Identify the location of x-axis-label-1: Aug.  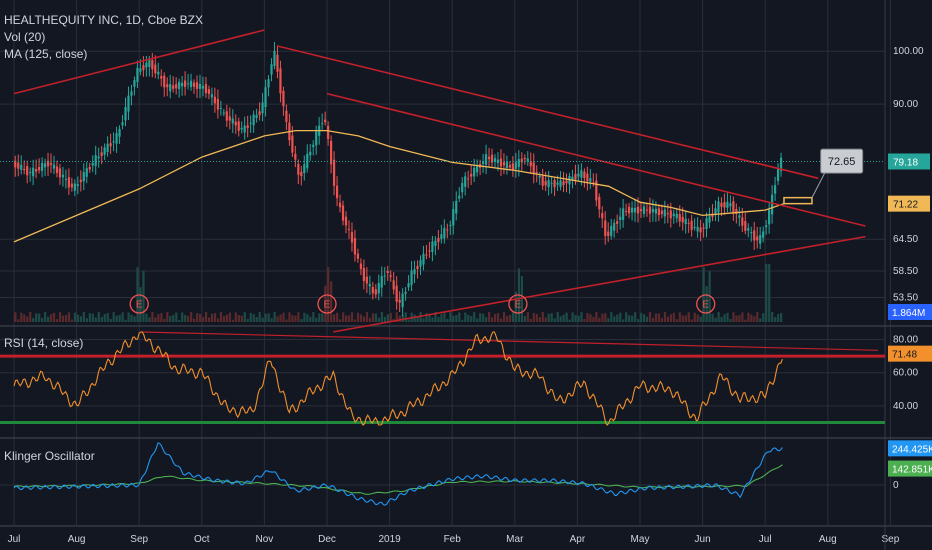
(77, 539).